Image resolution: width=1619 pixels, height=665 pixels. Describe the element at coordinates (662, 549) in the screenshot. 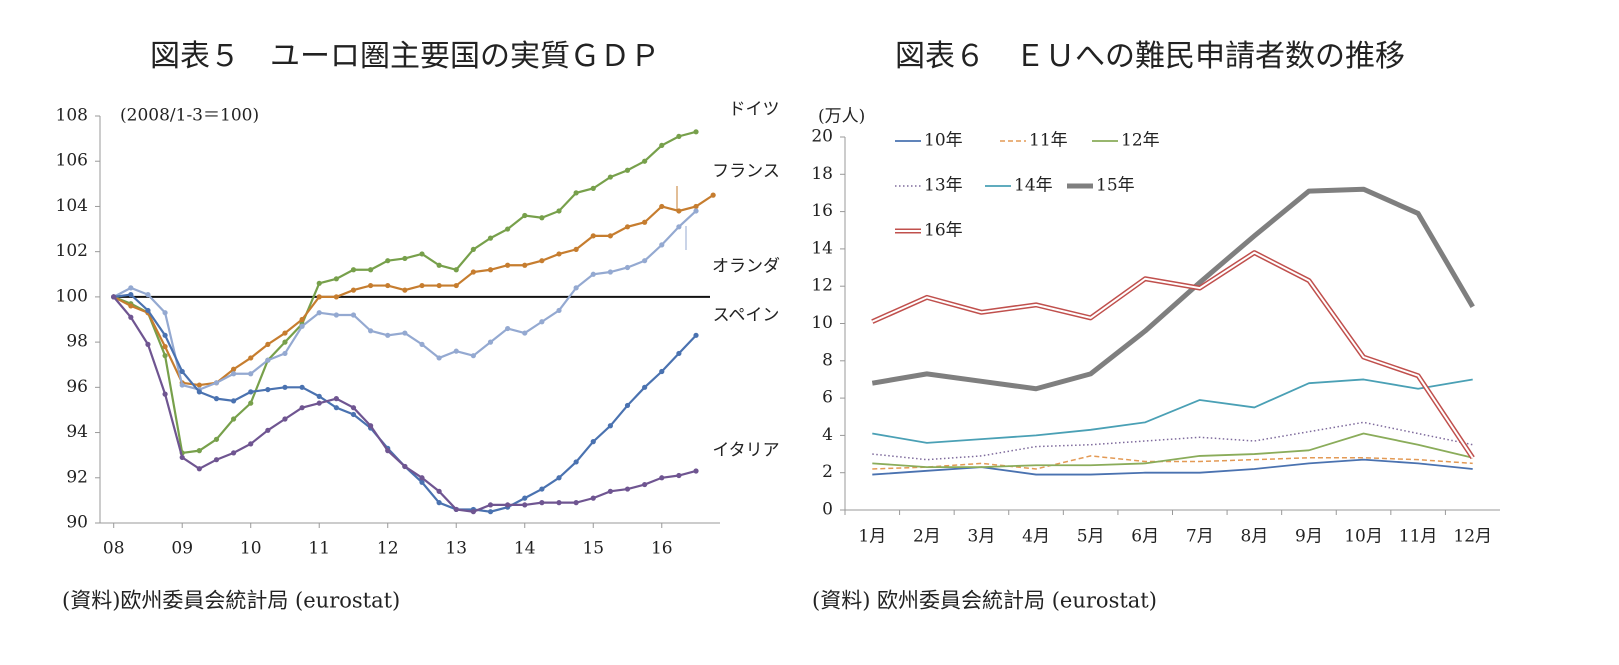

I see `x-tick-label: 16` at that location.